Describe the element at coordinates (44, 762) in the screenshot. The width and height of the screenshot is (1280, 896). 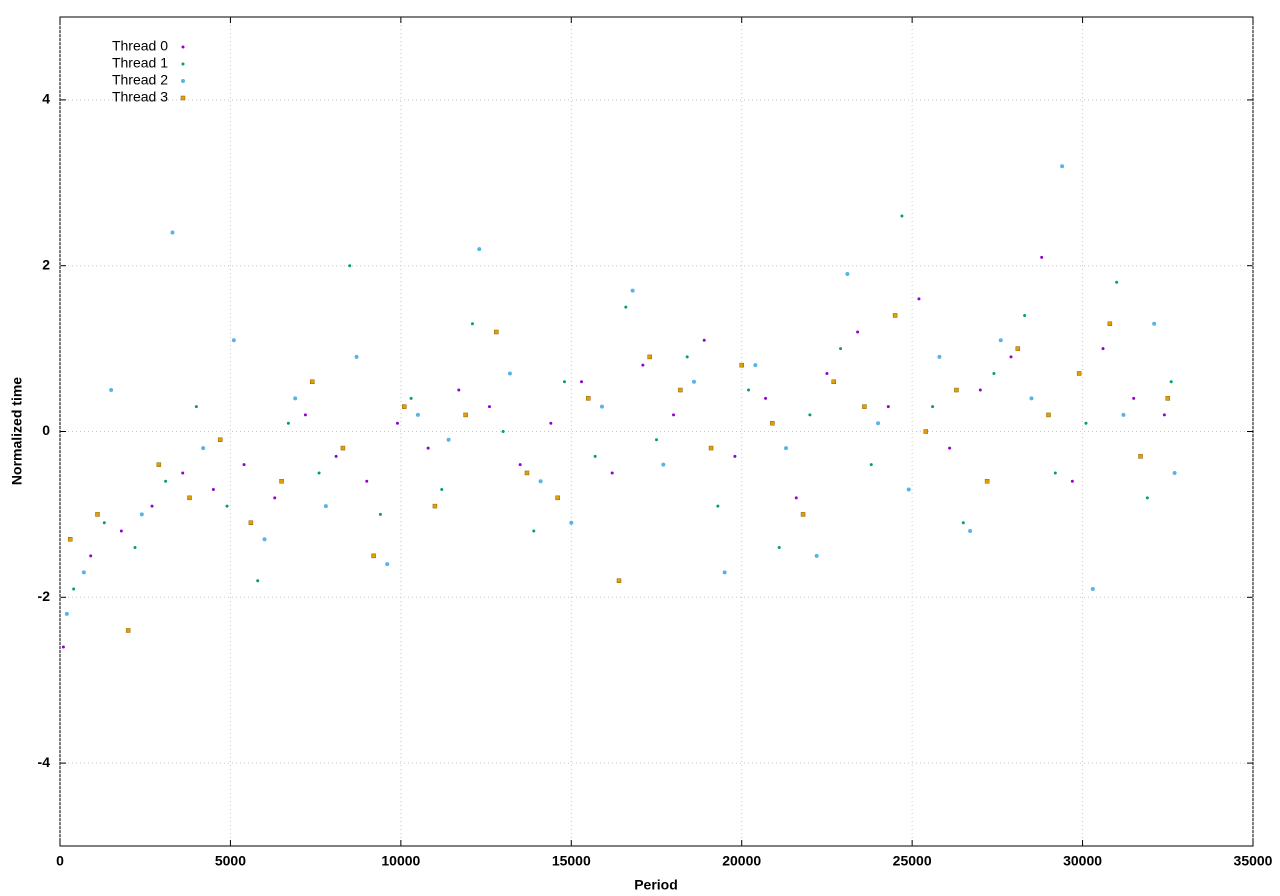
I see `y-tick-label: -4` at that location.